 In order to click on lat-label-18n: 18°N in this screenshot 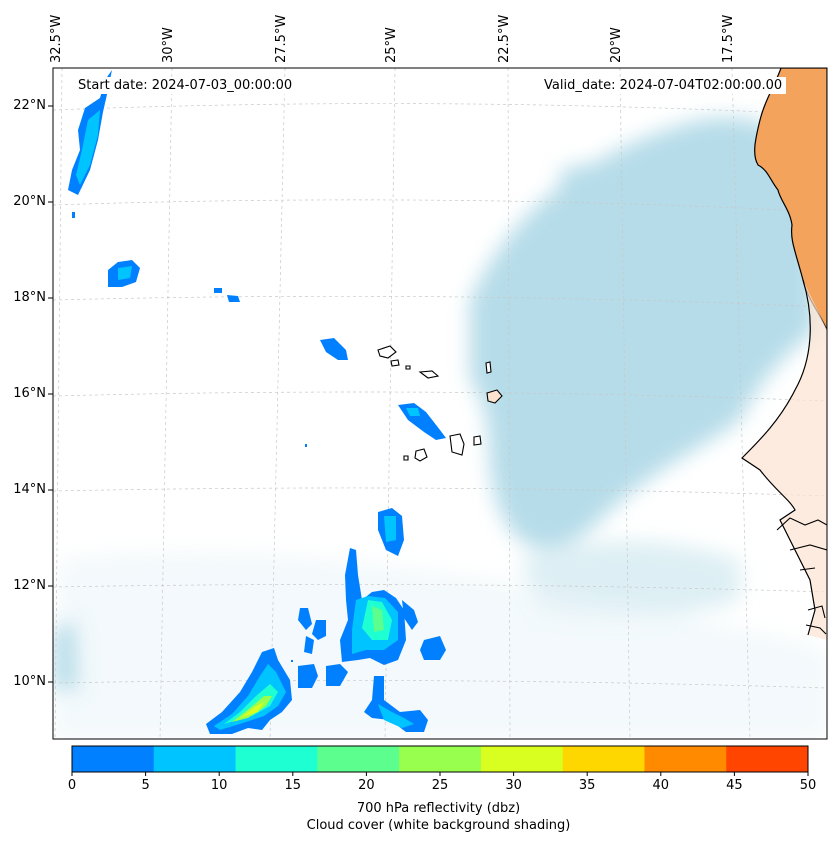, I will do `click(29, 297)`.